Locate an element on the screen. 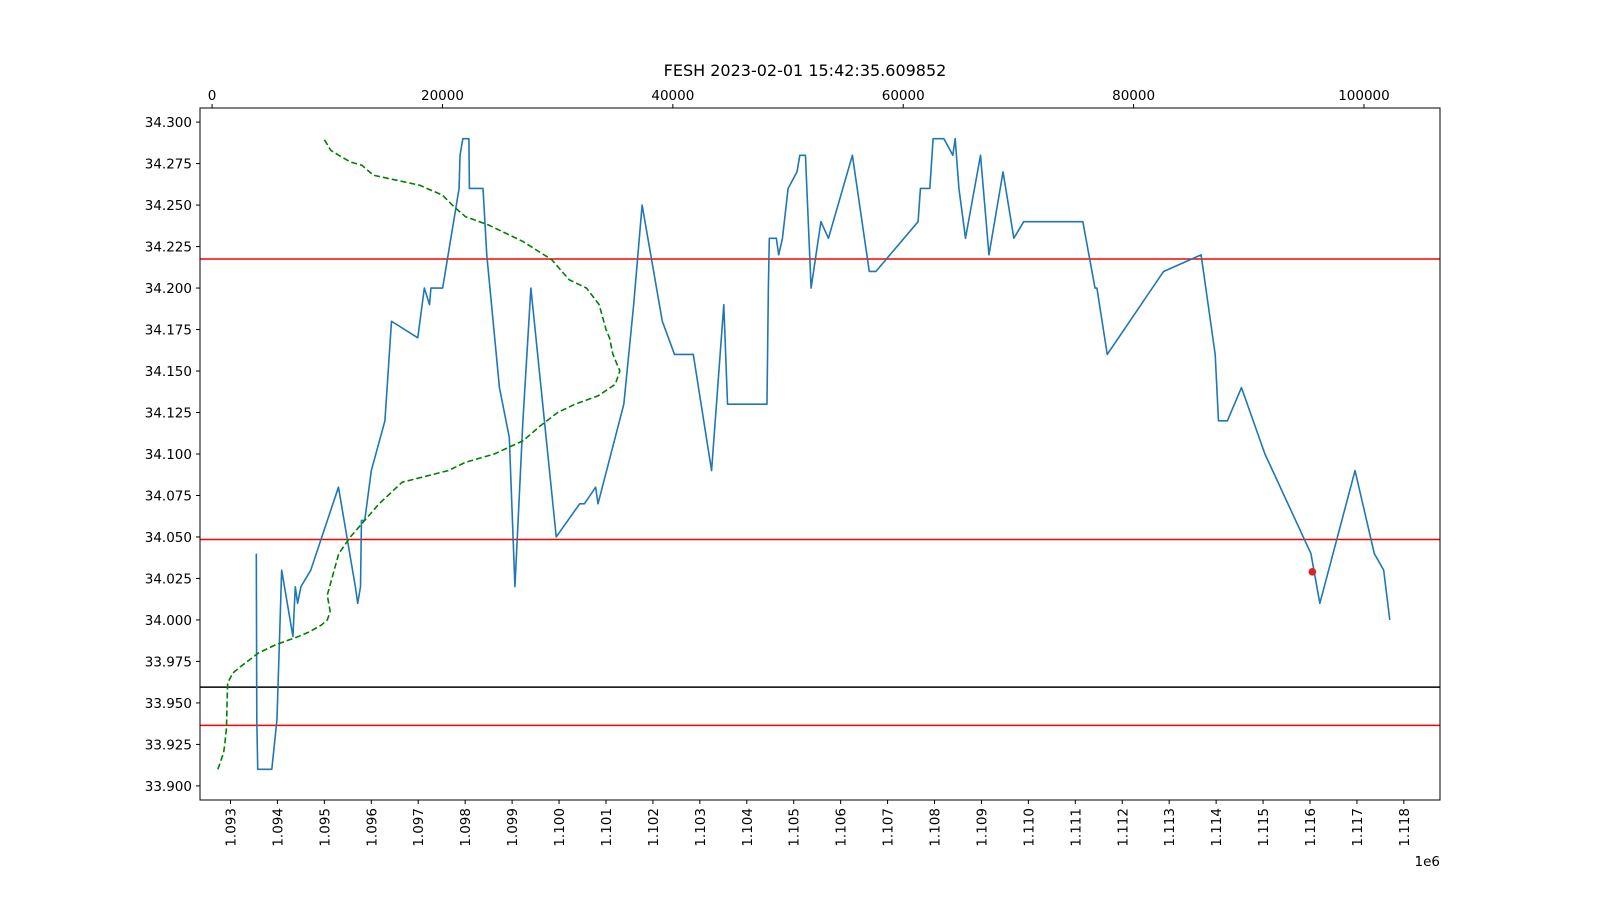 Image resolution: width=1600 pixels, height=900 pixels. x-bottom-tick-label: 1.101 is located at coordinates (607, 827).